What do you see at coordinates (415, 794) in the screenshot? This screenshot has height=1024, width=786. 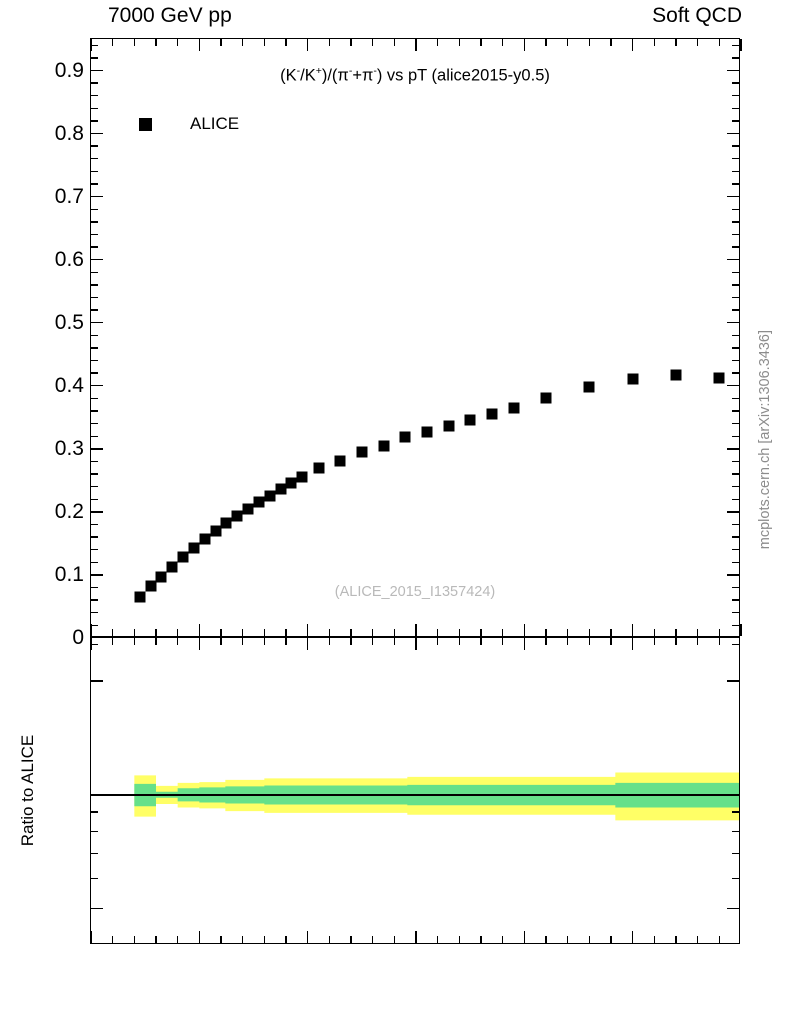 I see `ratio-reference-line` at bounding box center [415, 794].